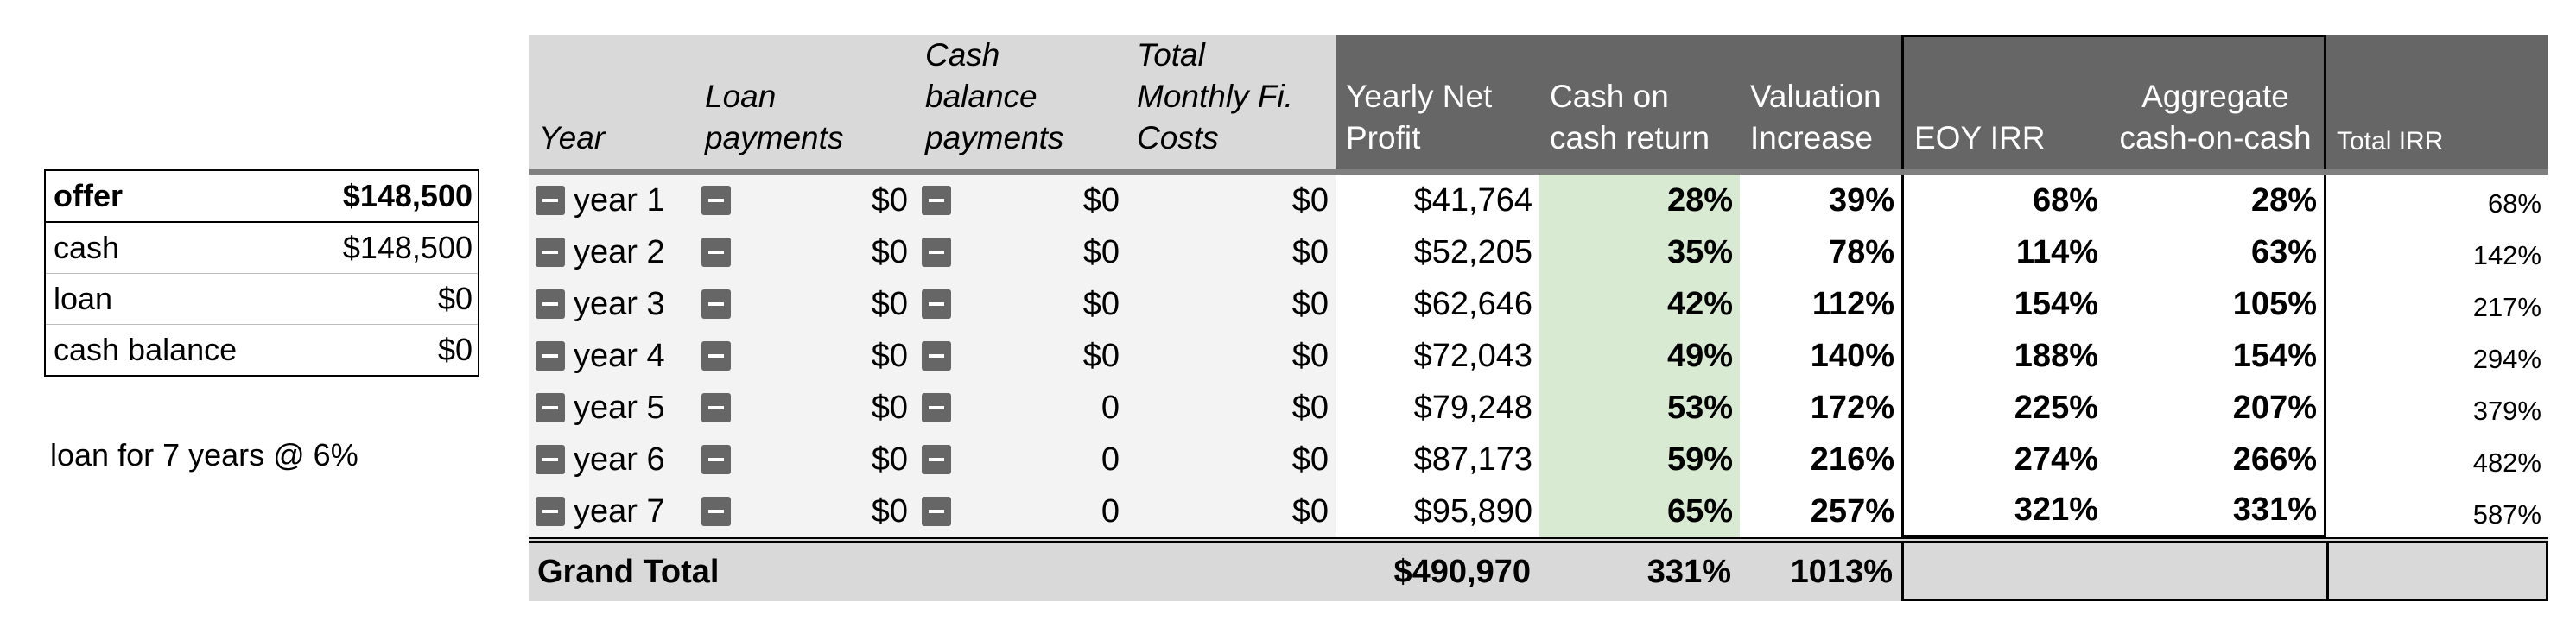 The image size is (2576, 641). Describe the element at coordinates (2506, 359) in the screenshot. I see `total-irr-cell: 294%` at that location.